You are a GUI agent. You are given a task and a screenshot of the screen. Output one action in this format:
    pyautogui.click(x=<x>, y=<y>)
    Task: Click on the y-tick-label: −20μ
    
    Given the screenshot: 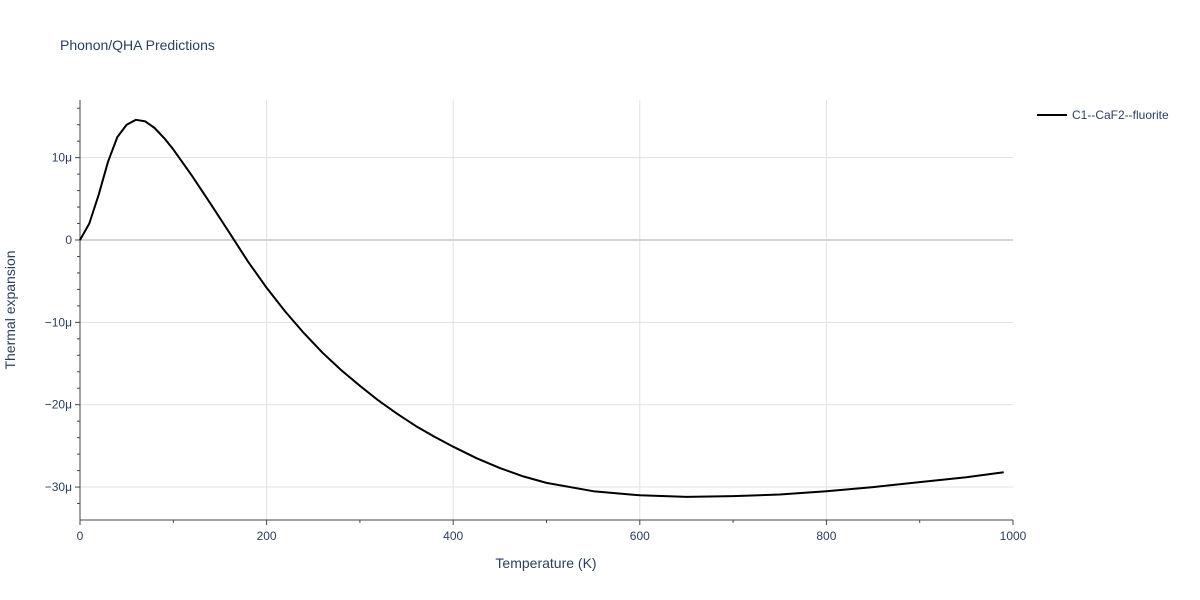 What is the action you would take?
    pyautogui.click(x=58, y=405)
    